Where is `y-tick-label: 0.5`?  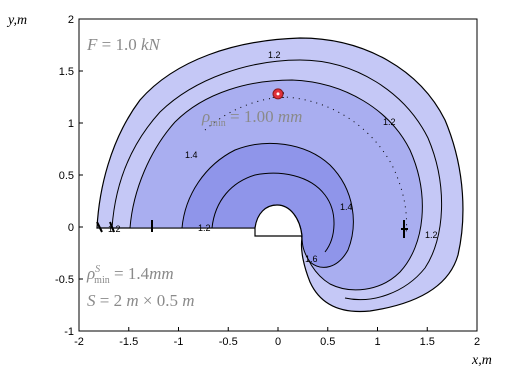 y-tick-label: 0.5 is located at coordinates (66, 176).